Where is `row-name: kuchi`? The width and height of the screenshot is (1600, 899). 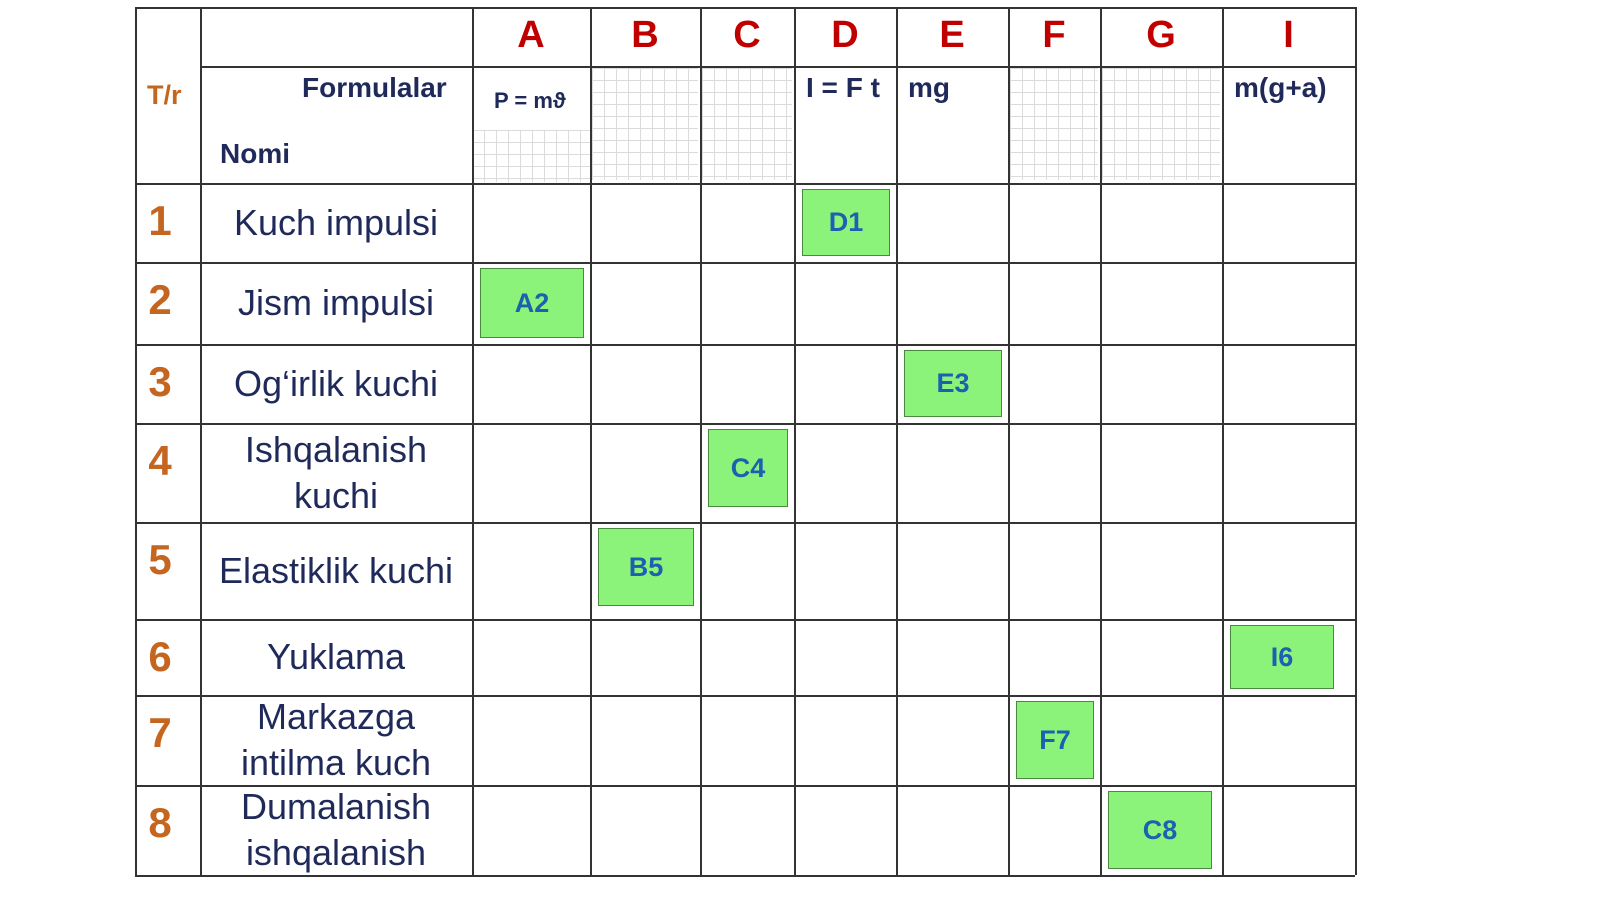
row-name: kuchi is located at coordinates (336, 495).